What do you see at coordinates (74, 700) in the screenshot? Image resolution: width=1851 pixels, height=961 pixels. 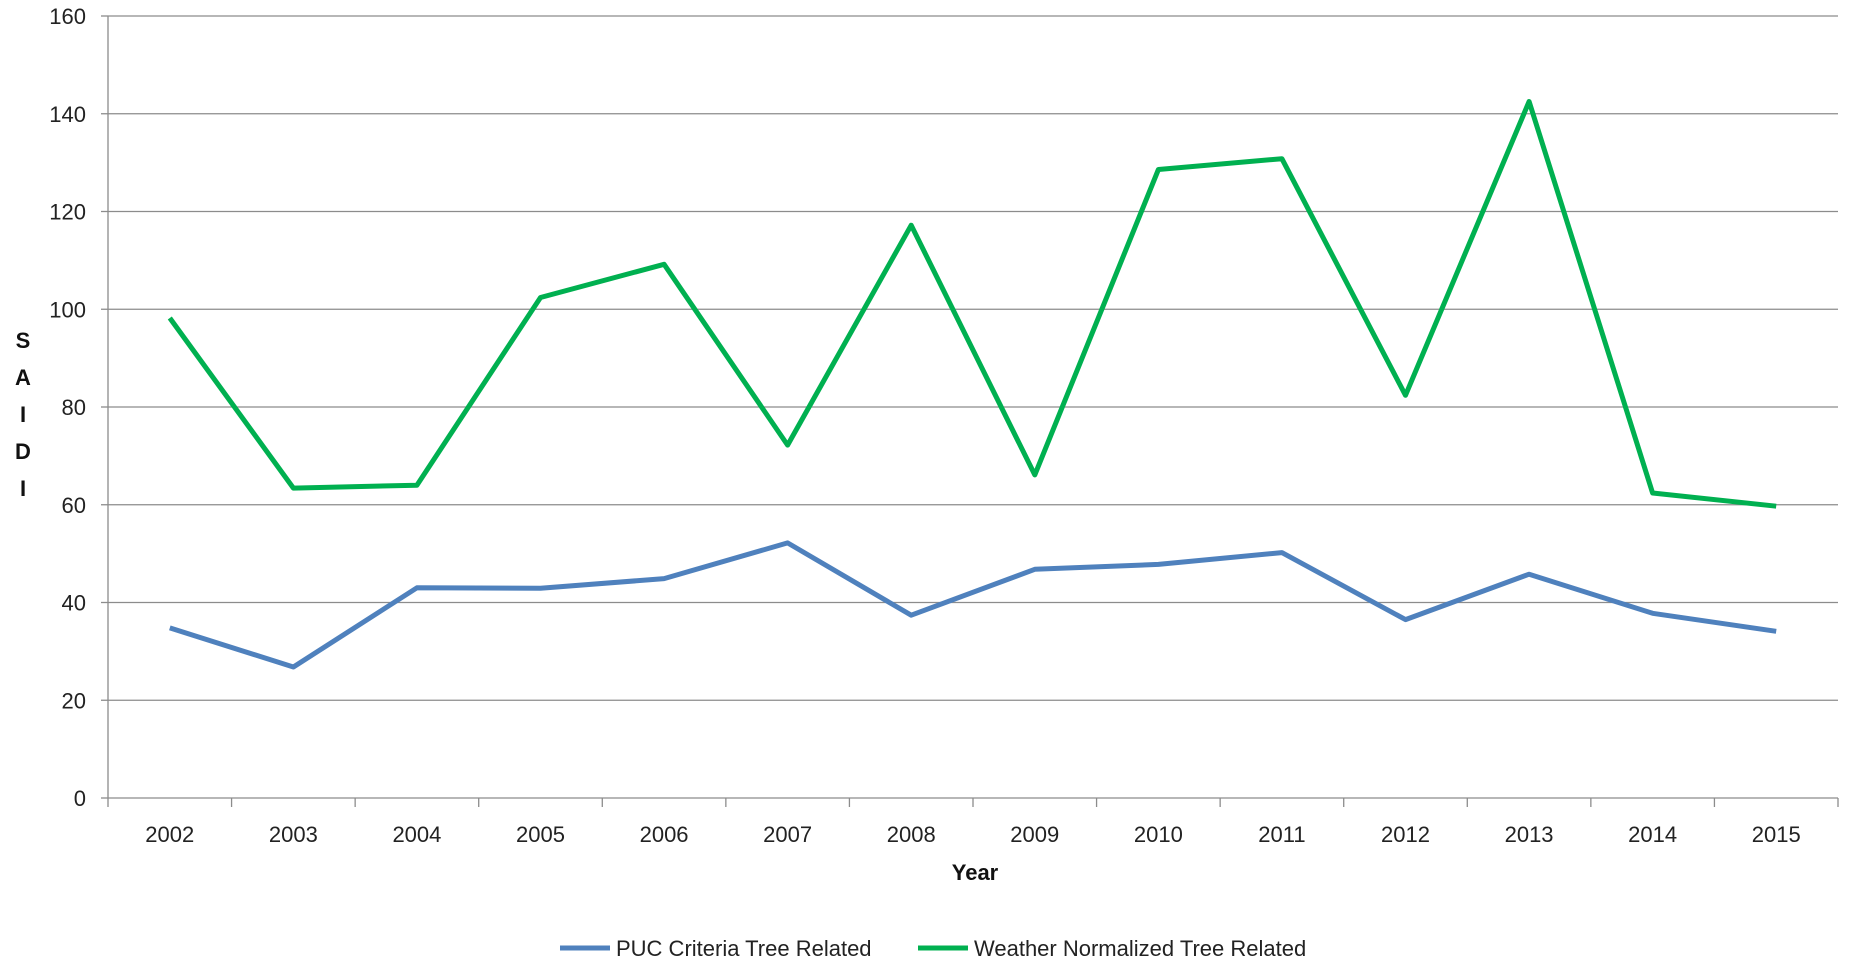 I see `y-tick-label: 20` at bounding box center [74, 700].